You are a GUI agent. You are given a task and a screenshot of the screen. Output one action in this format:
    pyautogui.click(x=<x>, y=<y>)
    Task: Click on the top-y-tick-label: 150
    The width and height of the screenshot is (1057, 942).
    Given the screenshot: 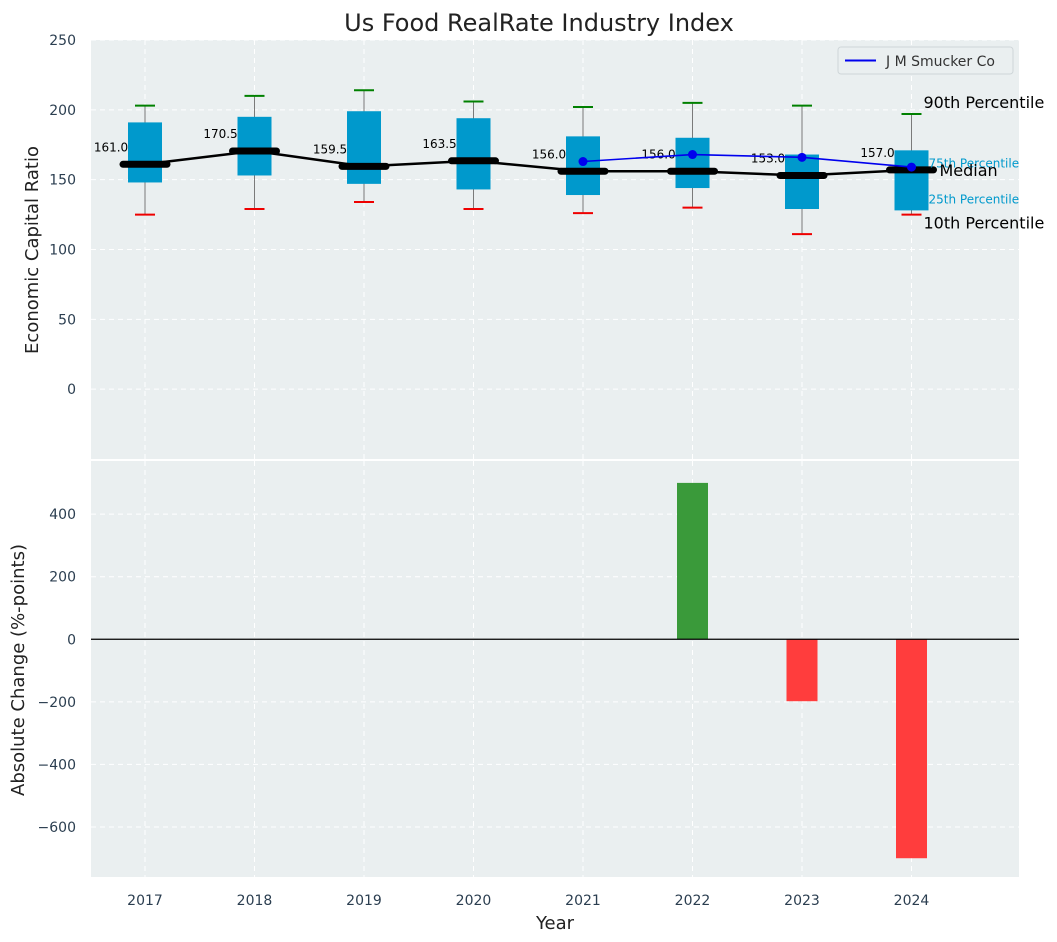 What is the action you would take?
    pyautogui.click(x=62, y=181)
    